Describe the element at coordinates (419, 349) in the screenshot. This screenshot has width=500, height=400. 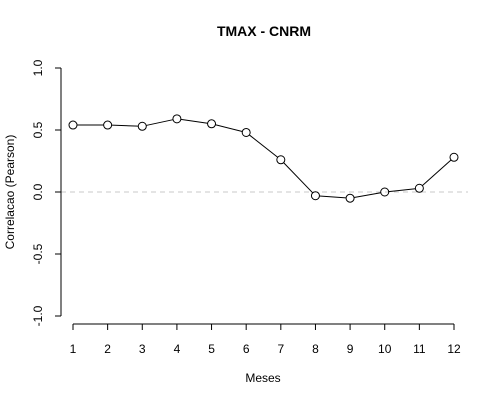
I see `x-tick-label: 11` at that location.